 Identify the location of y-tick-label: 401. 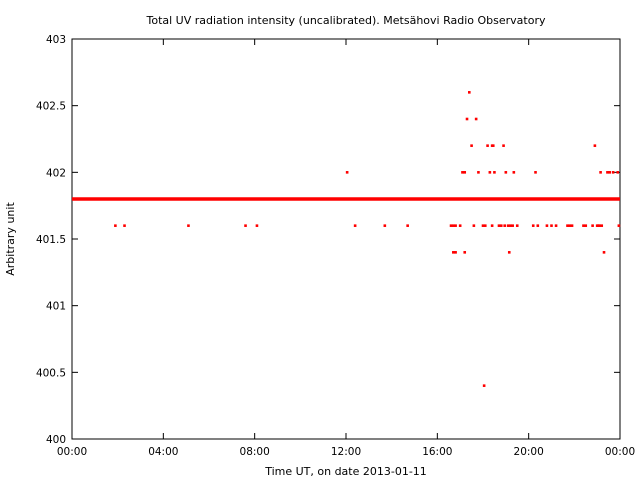
(56, 307).